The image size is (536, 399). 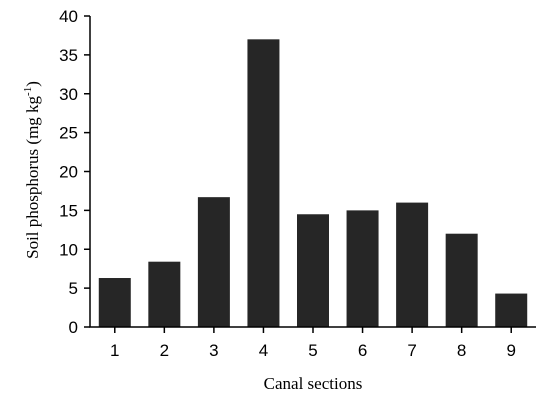 What do you see at coordinates (73, 288) in the screenshot?
I see `y-tick-label-5: 5` at bounding box center [73, 288].